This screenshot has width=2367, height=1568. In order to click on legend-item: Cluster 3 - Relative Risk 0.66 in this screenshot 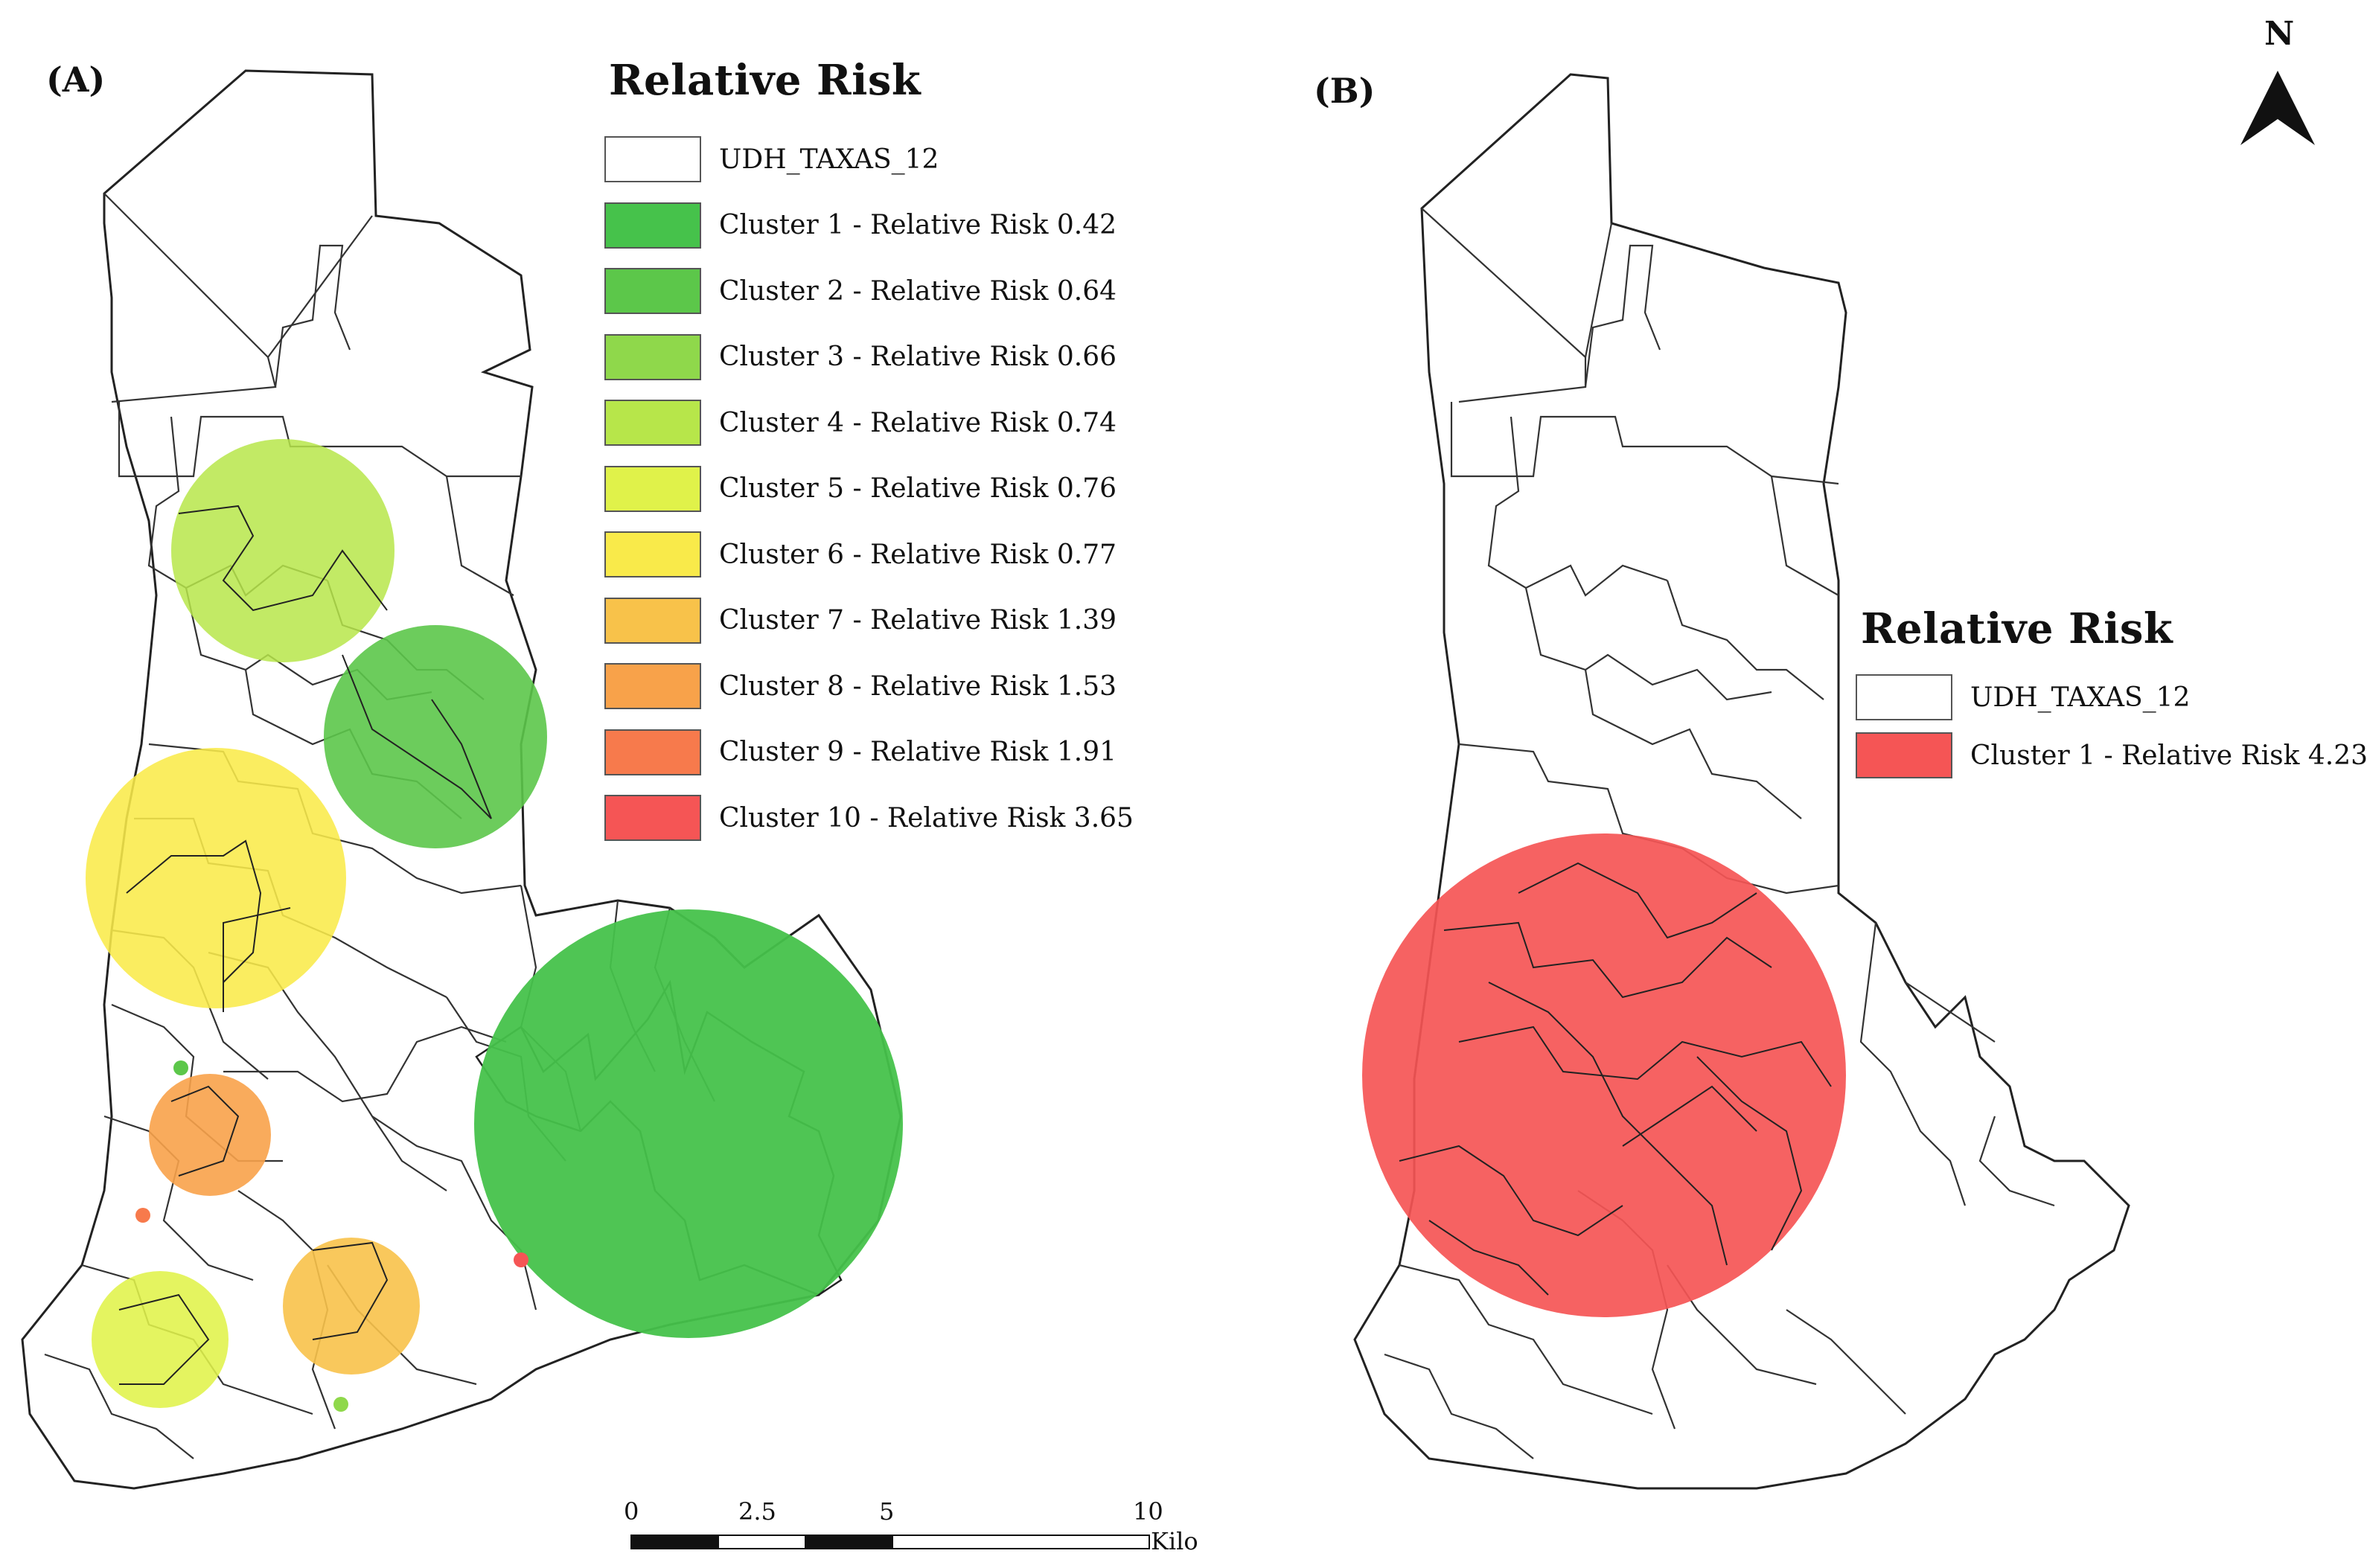, I will do `click(860, 356)`.